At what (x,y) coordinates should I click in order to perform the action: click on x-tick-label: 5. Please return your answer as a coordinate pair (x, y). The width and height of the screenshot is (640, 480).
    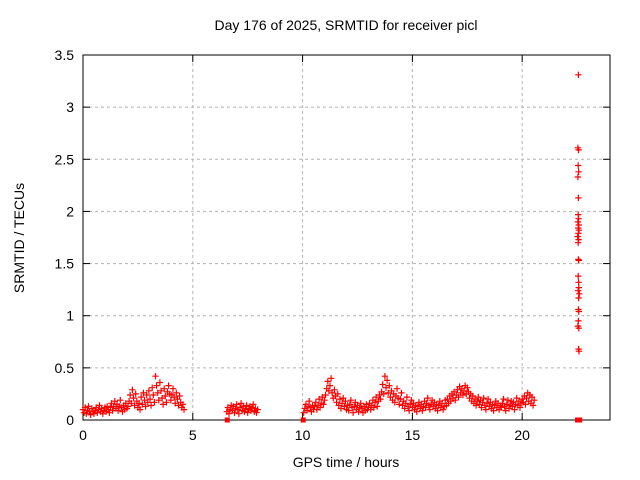
    Looking at the image, I should click on (193, 435).